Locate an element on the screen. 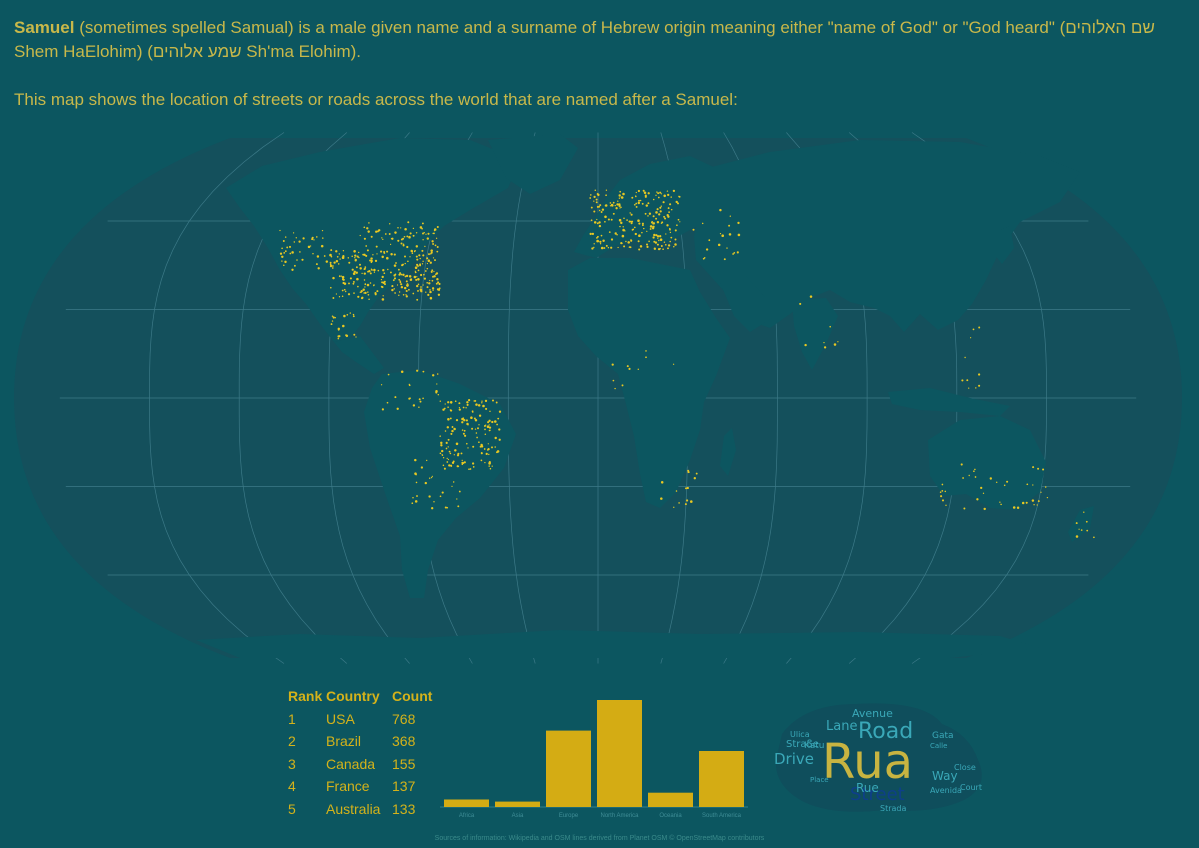 The width and height of the screenshot is (1199, 848). bar-north-america is located at coordinates (619, 753).